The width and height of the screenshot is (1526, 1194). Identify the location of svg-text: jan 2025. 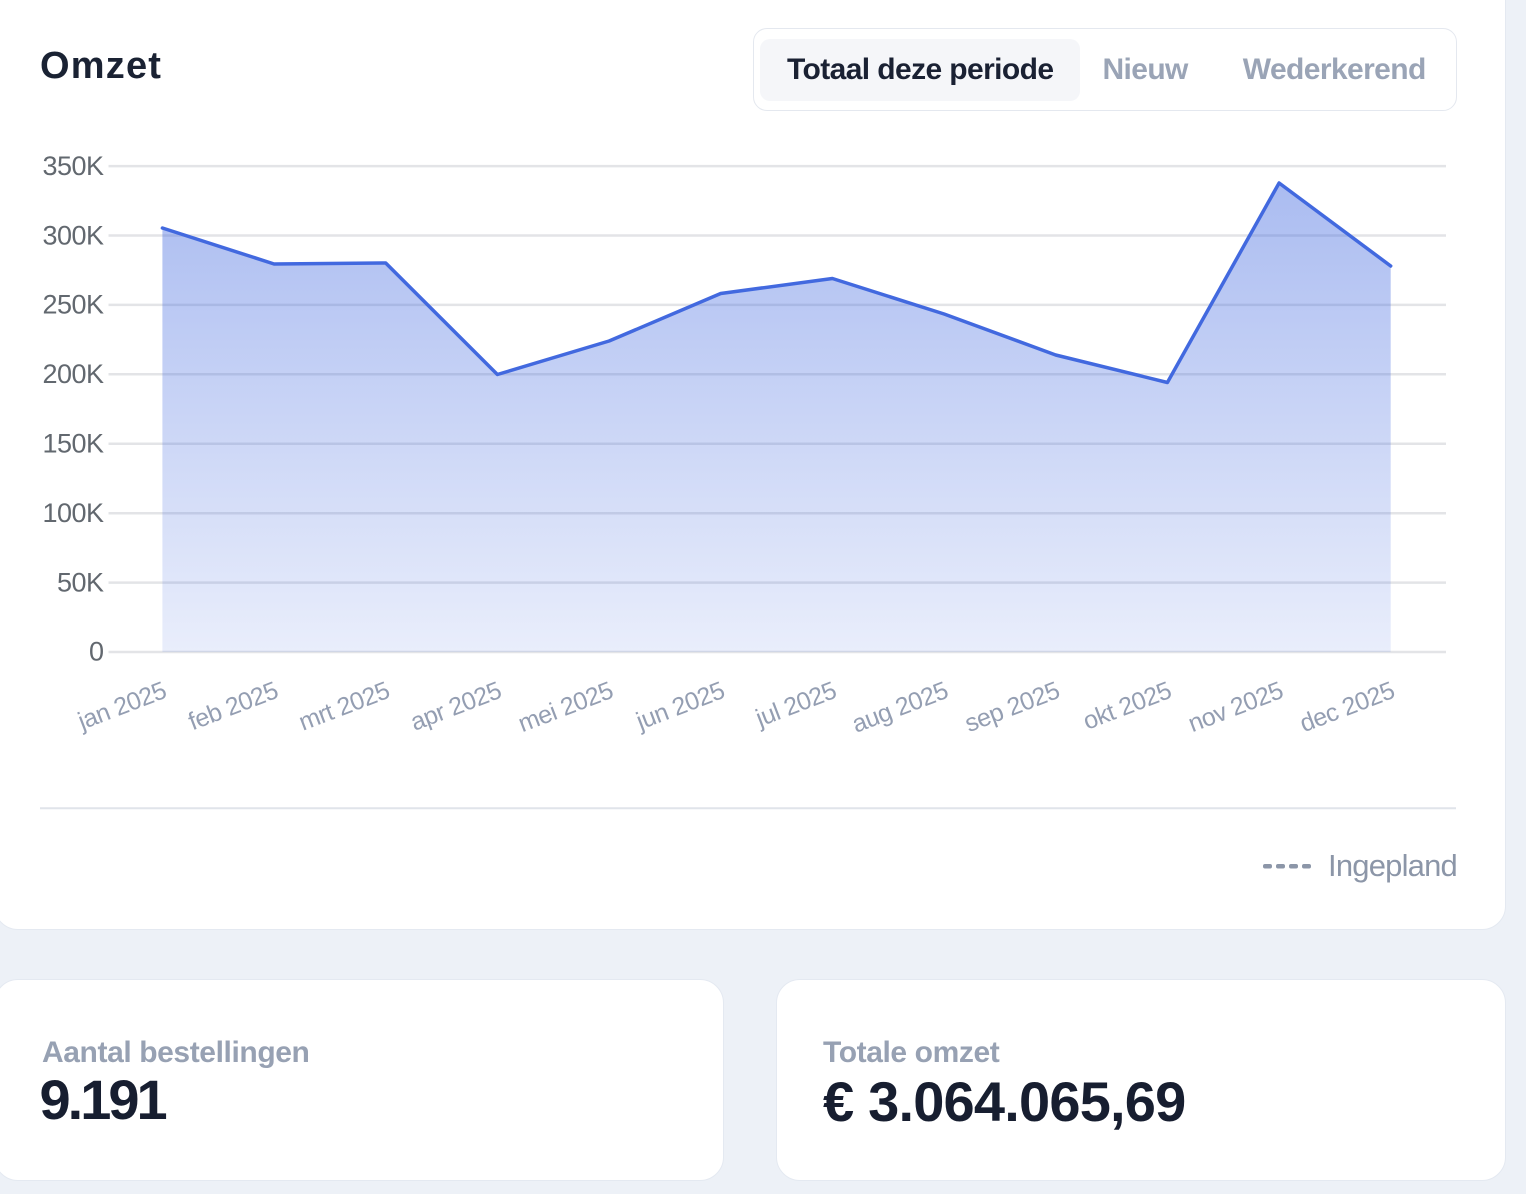
(121, 705).